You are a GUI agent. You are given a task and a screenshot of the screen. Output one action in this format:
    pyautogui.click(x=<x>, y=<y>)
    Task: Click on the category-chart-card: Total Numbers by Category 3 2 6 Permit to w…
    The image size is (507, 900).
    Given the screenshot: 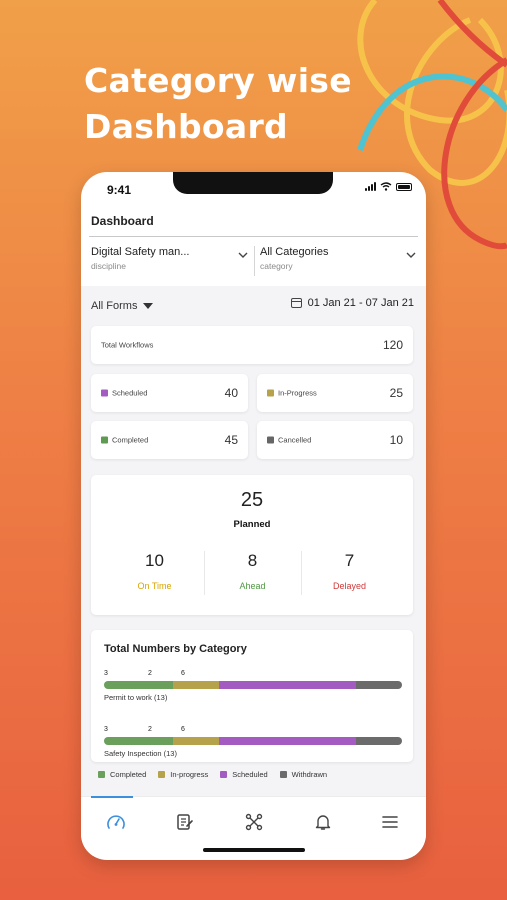 What is the action you would take?
    pyautogui.click(x=252, y=696)
    